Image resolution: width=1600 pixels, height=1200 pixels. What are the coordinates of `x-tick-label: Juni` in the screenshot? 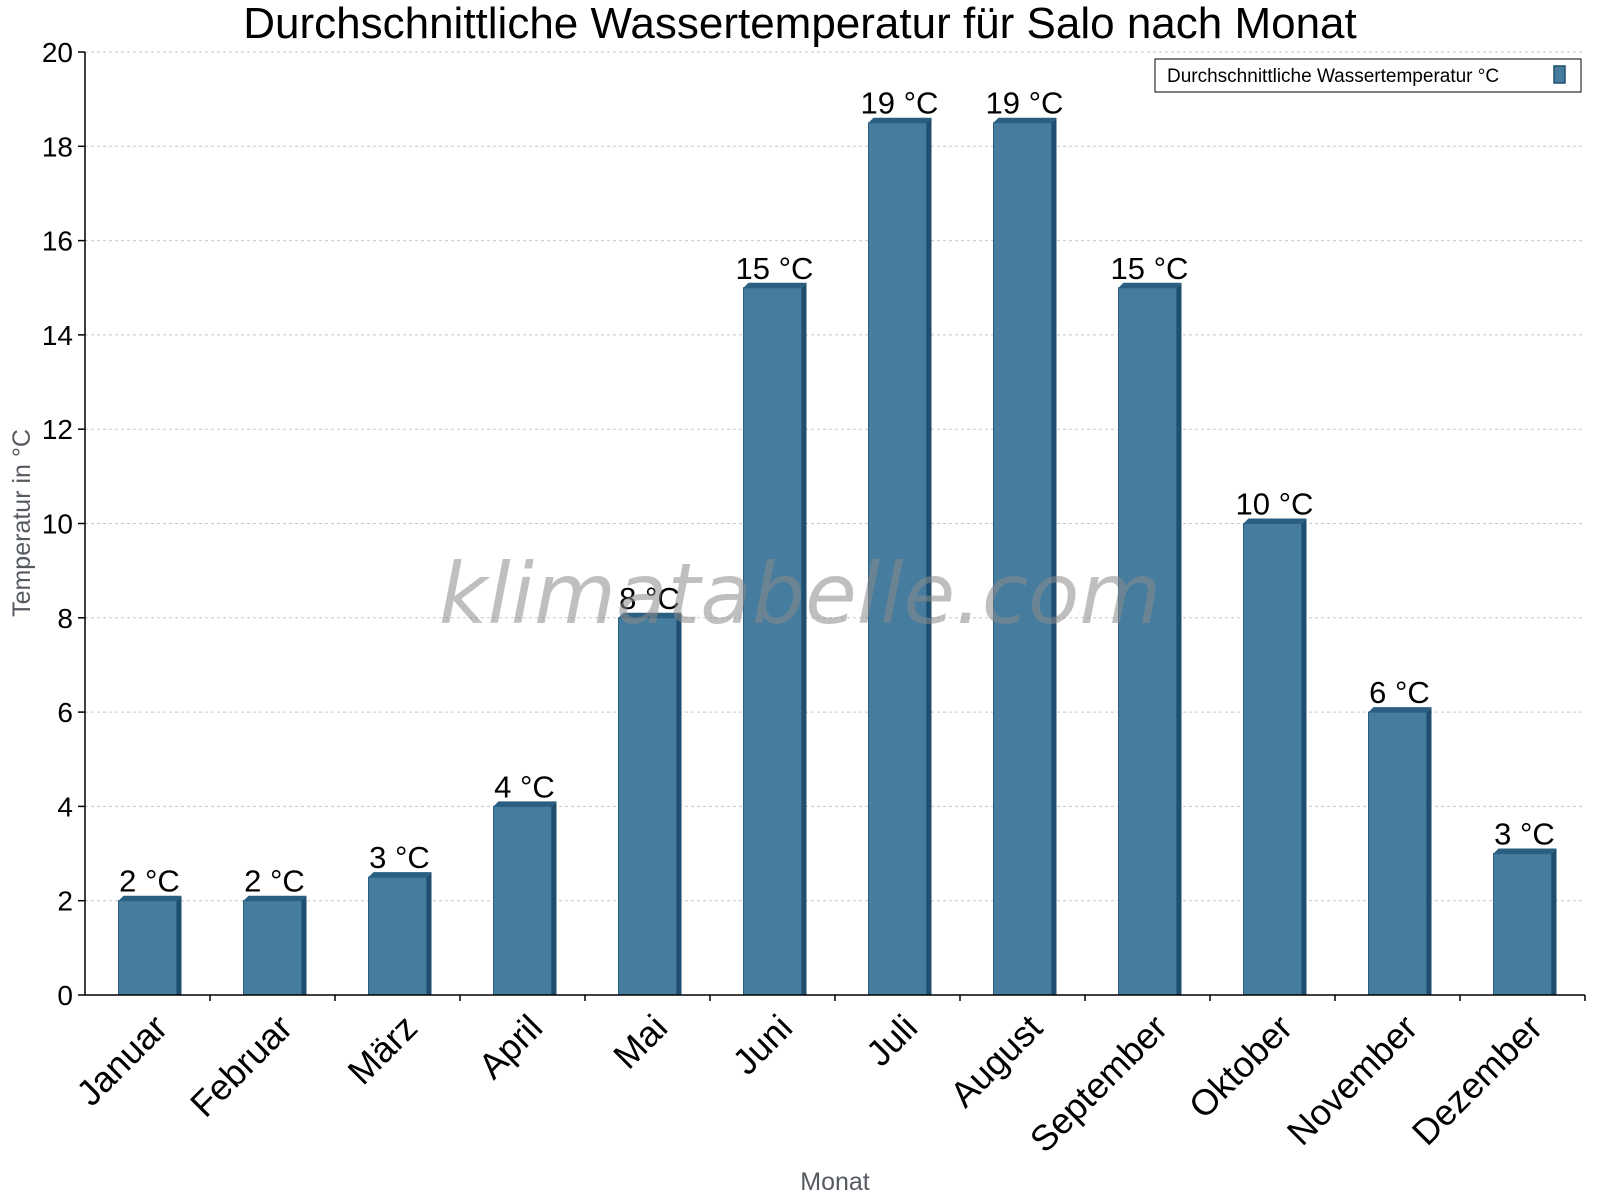 It's located at (762, 1045).